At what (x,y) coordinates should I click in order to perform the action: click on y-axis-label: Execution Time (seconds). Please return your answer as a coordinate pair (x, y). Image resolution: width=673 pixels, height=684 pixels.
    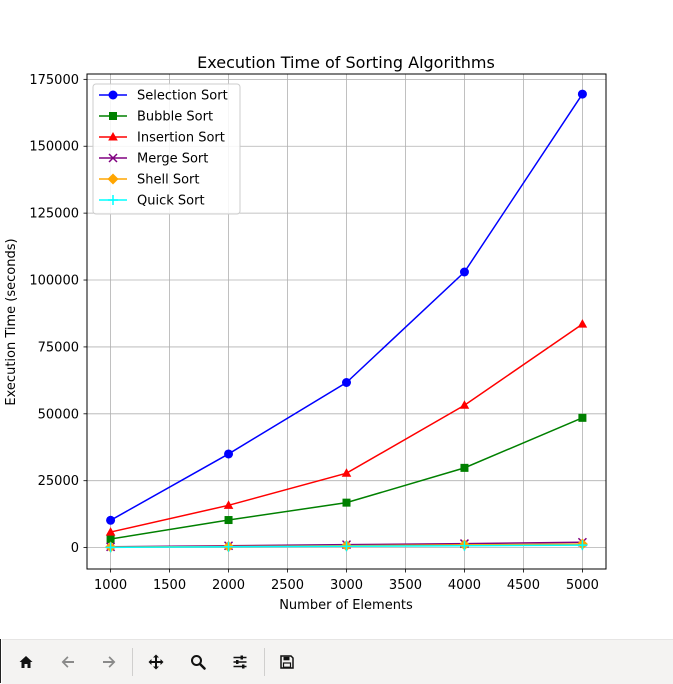
    Looking at the image, I should click on (11, 321).